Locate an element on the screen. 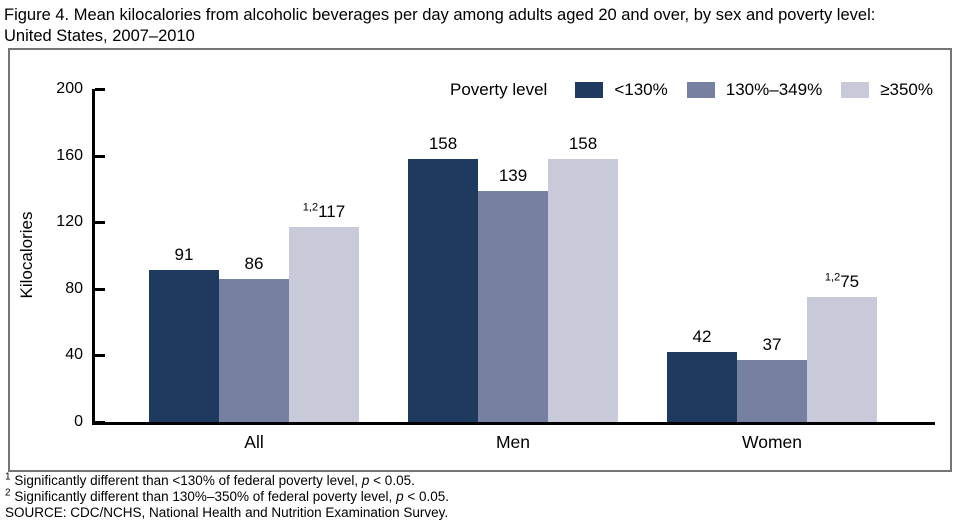 The image size is (960, 528). bar-value-label: 86 is located at coordinates (254, 263).